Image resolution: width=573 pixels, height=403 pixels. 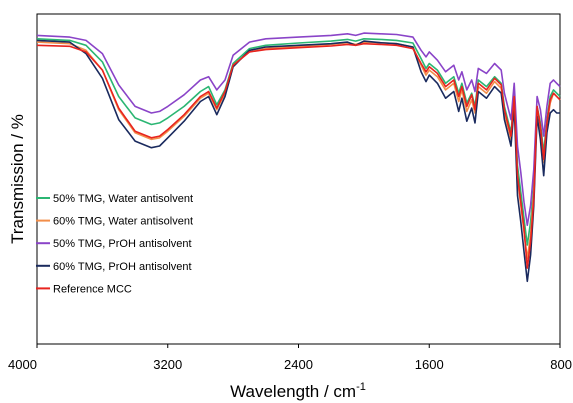 I want to click on legend-item: 60% TMG, Water antisolvent, so click(x=114, y=222).